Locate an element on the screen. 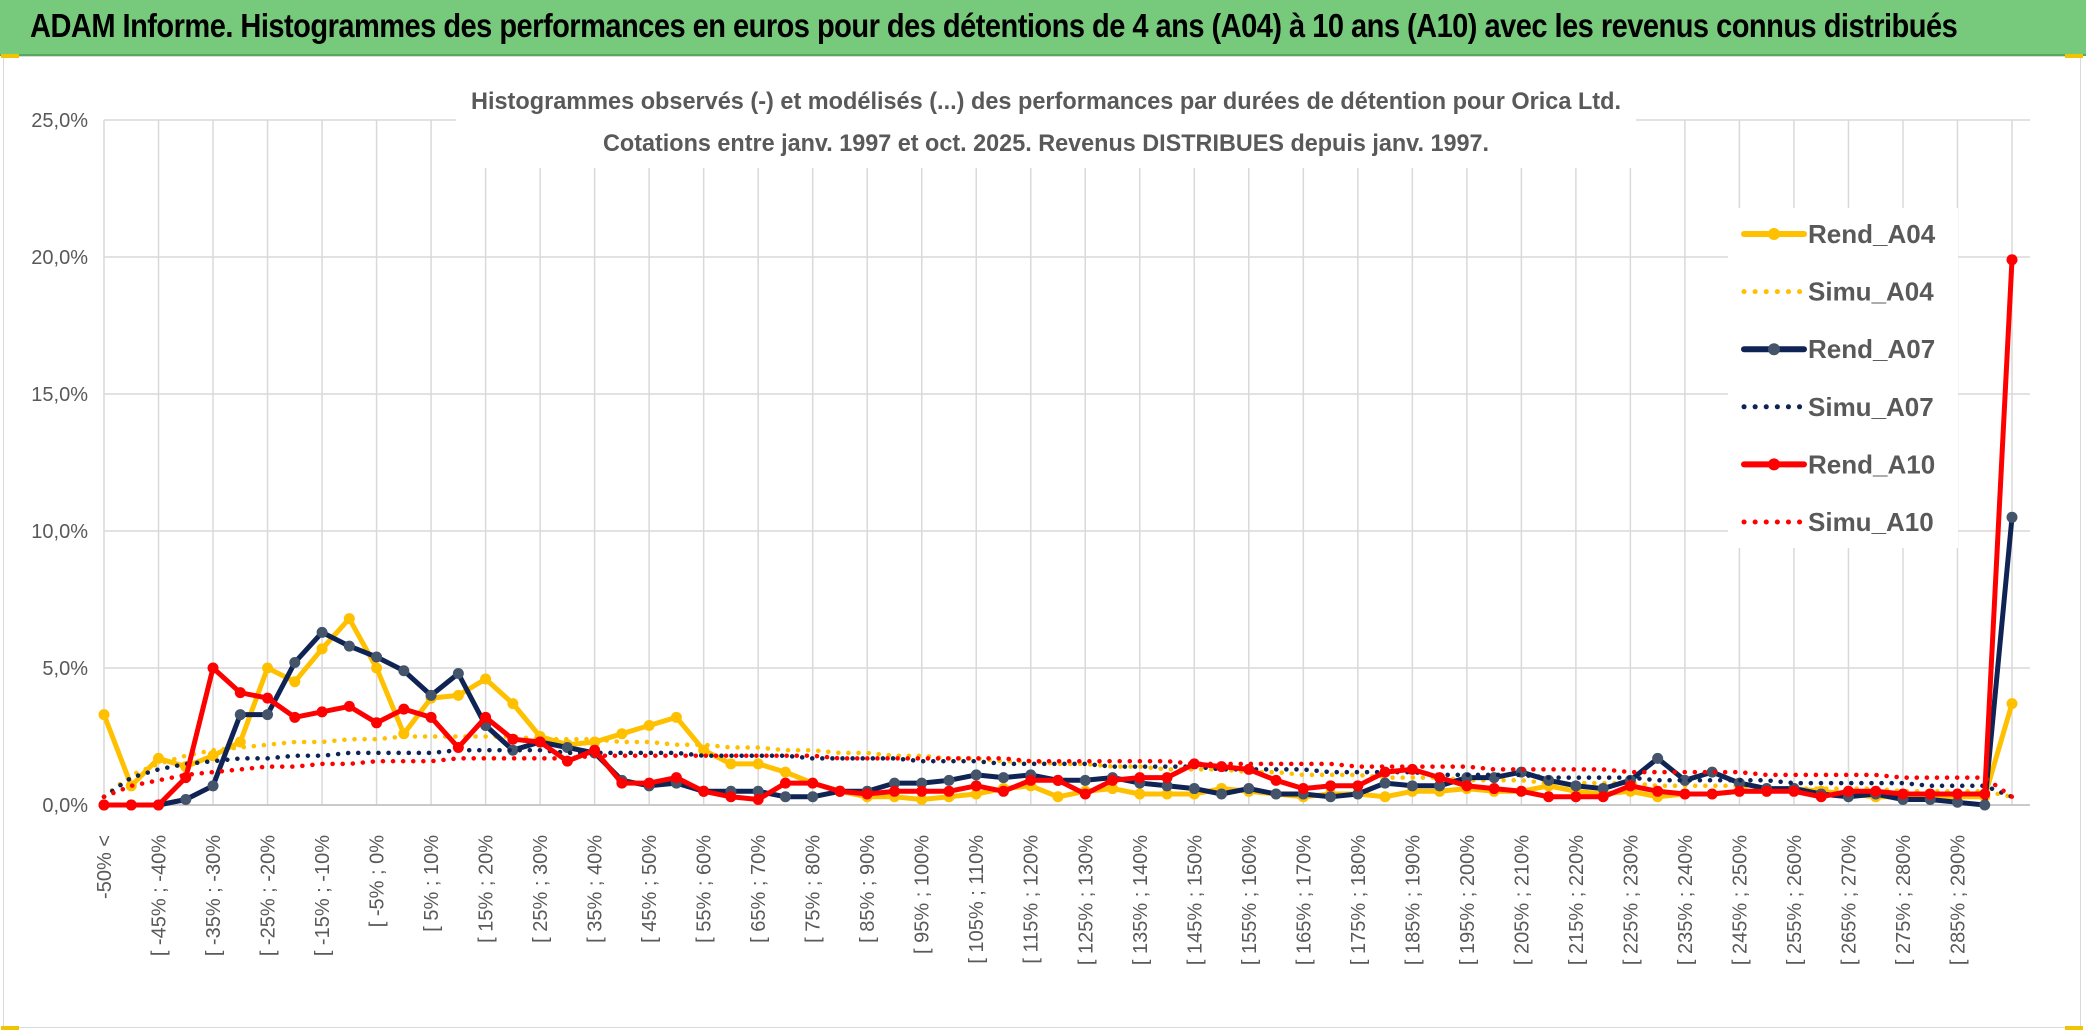  x-tick-label: [ 115% ; 120% is located at coordinates (1032, 899).